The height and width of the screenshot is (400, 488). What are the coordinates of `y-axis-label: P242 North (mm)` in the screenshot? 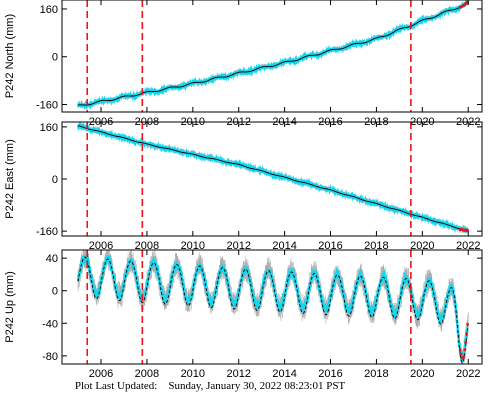 It's located at (10, 56).